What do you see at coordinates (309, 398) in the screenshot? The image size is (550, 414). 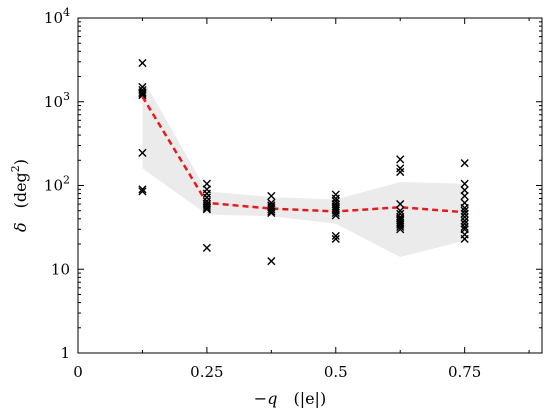 I see `x-axis-label-unit: (|e|)` at bounding box center [309, 398].